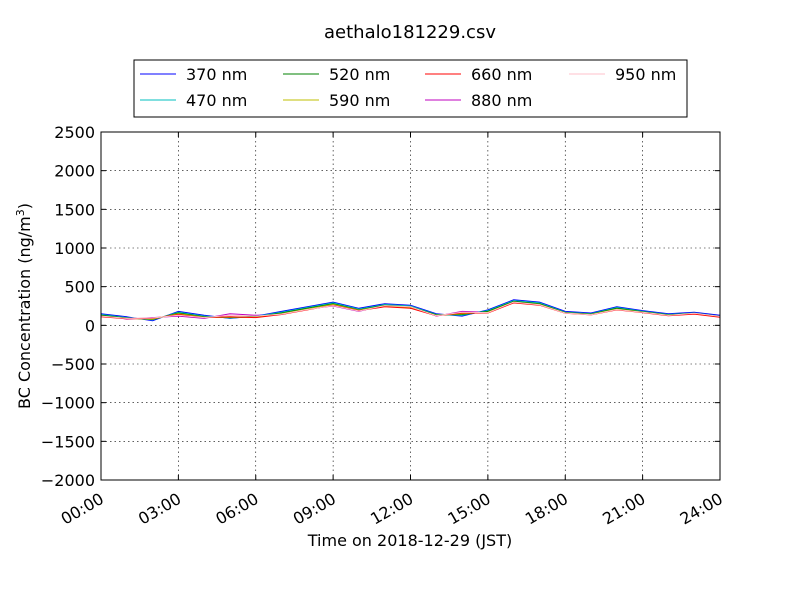  What do you see at coordinates (24, 206) in the screenshot?
I see `y-axis-label-close: )` at bounding box center [24, 206].